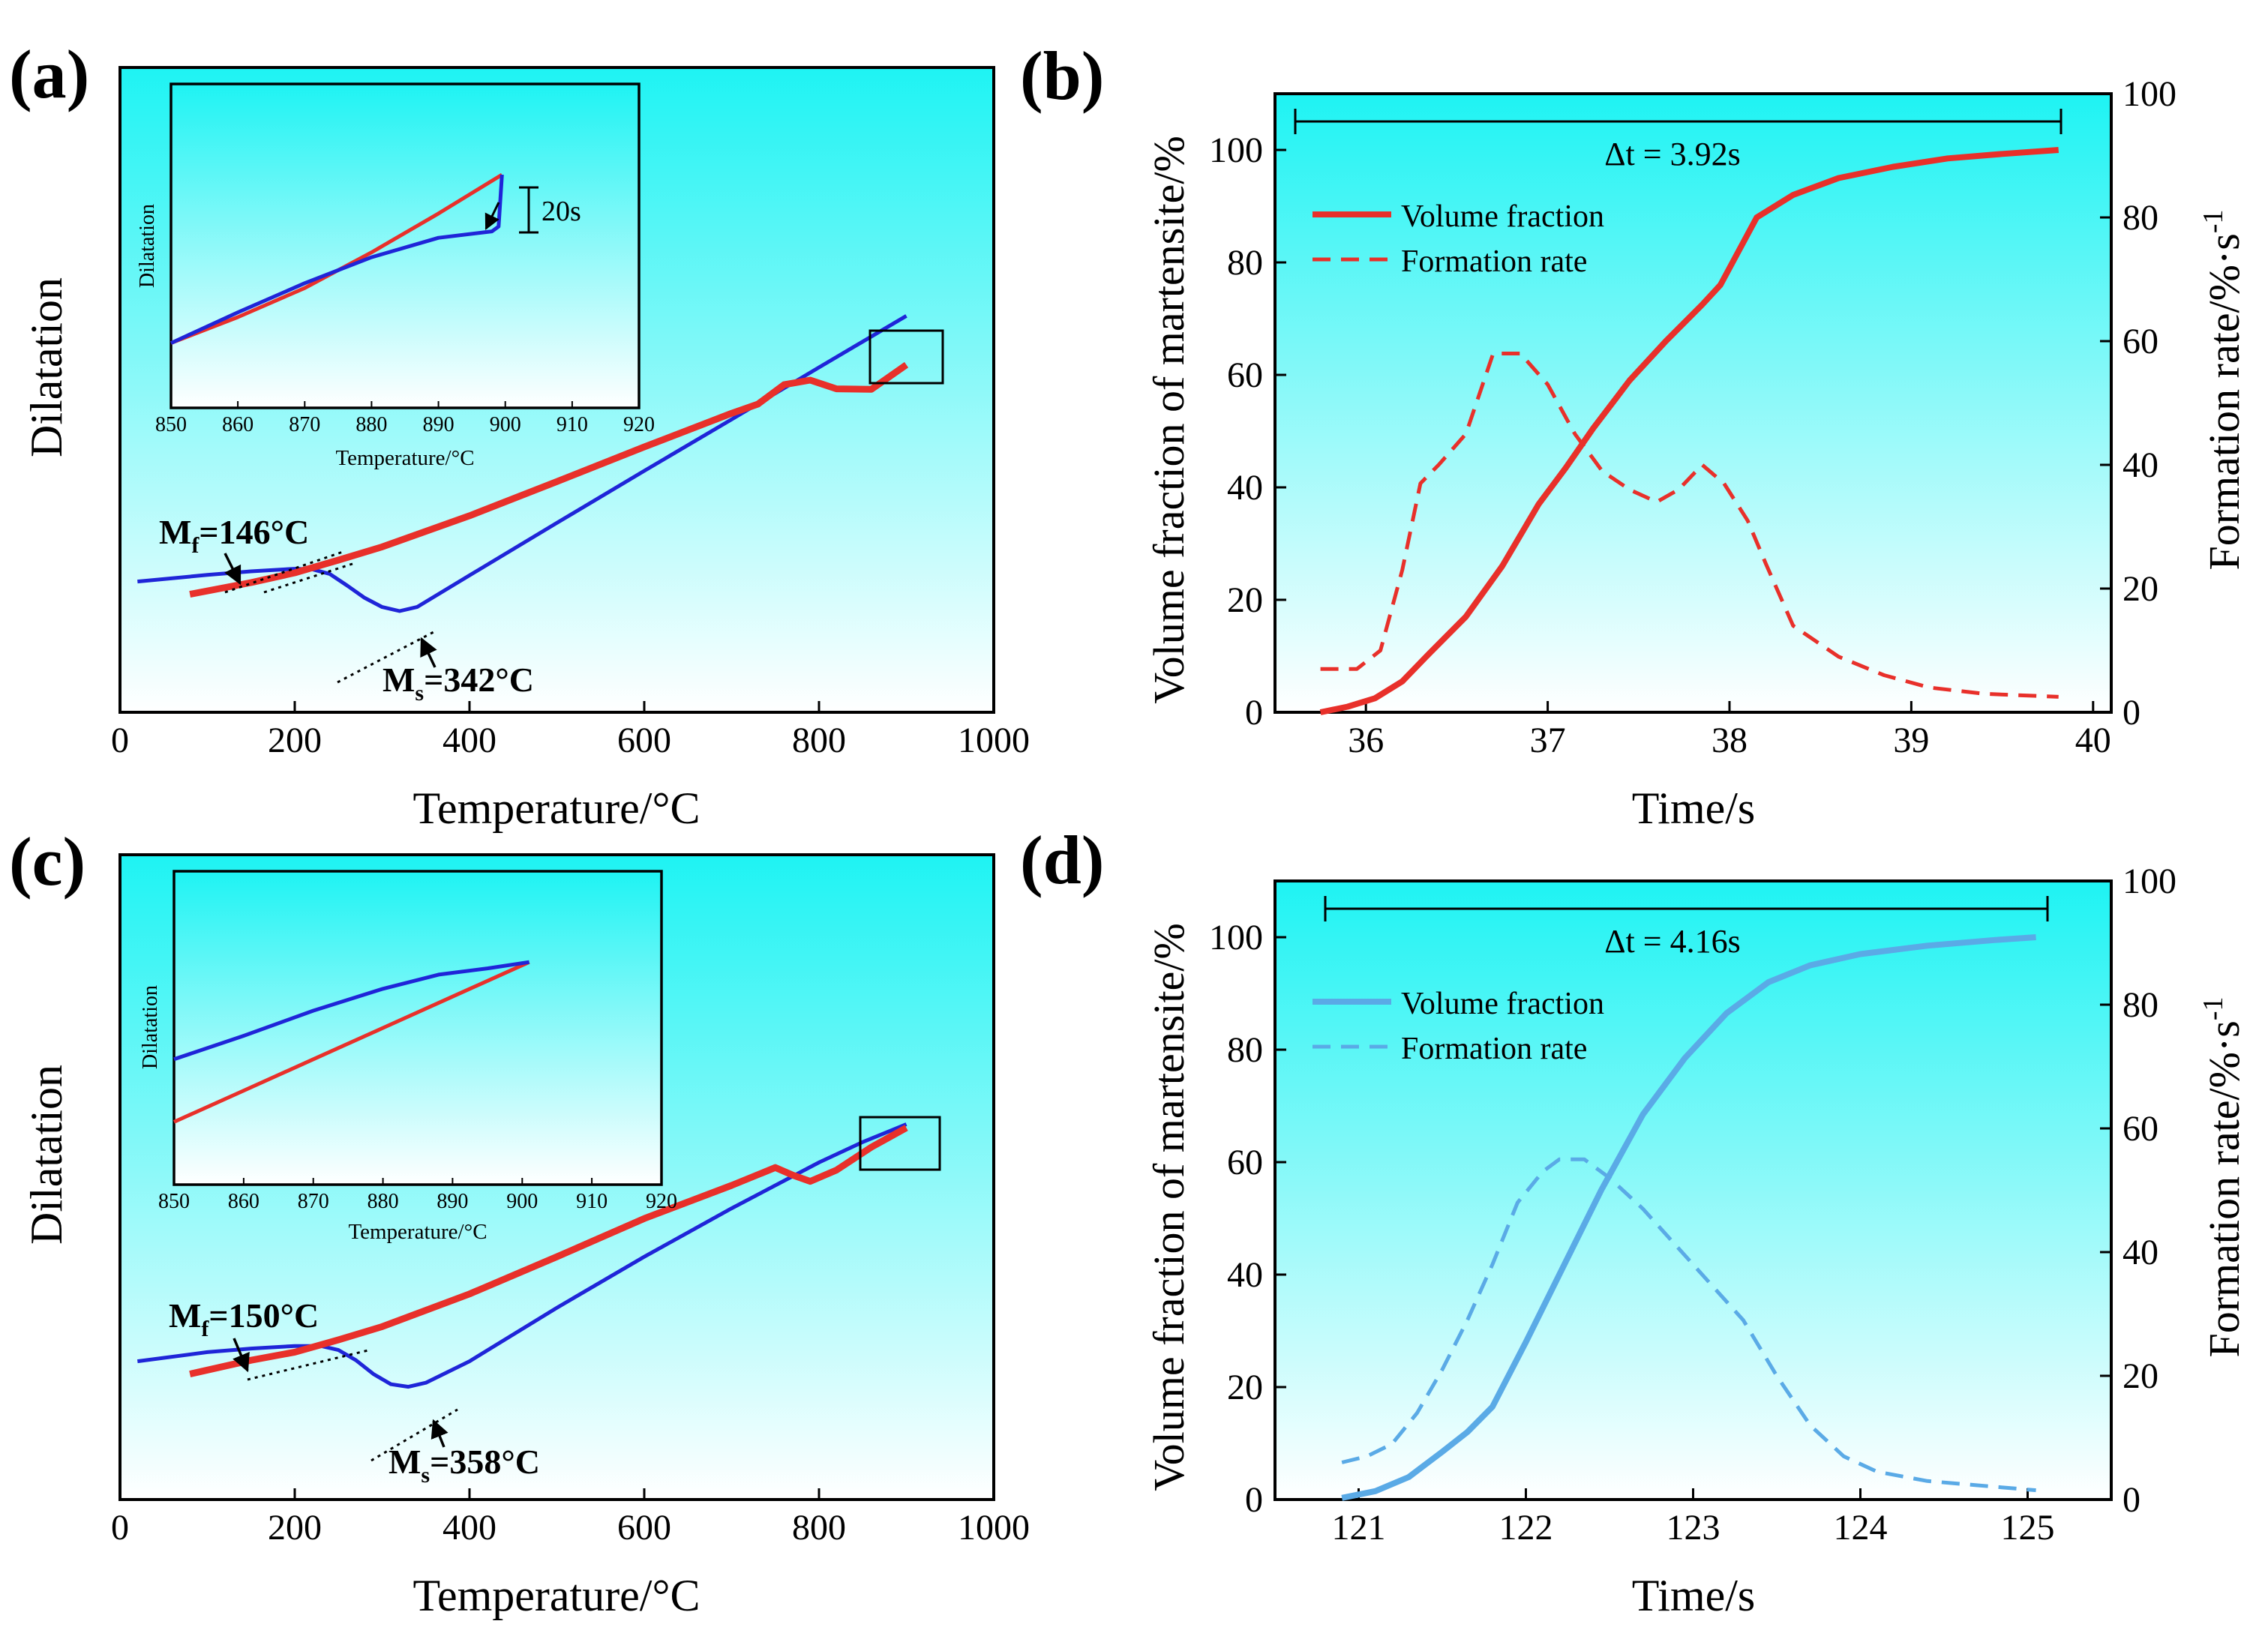 The image size is (2268, 1630). What do you see at coordinates (147, 246) in the screenshot?
I see `inset-y-axis-label: Dilatation` at bounding box center [147, 246].